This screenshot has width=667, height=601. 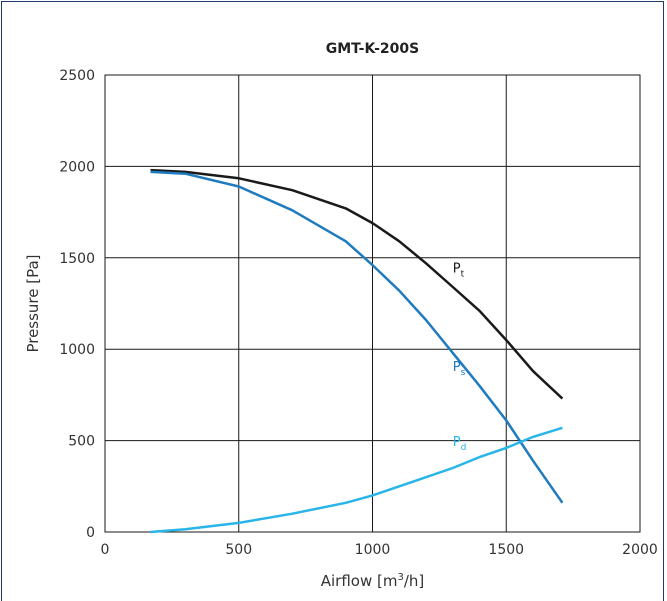 What do you see at coordinates (77, 76) in the screenshot?
I see `y-tick-label: 2500` at bounding box center [77, 76].